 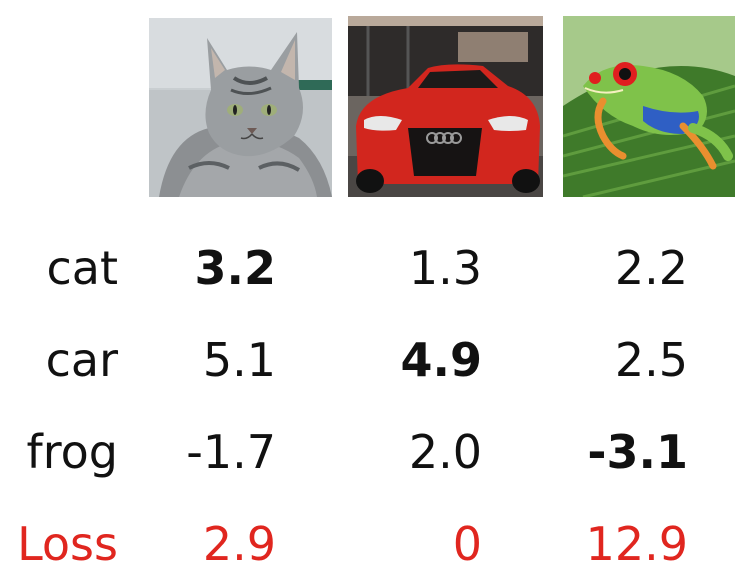 I want to click on loss-car-image: 0, so click(x=467, y=544).